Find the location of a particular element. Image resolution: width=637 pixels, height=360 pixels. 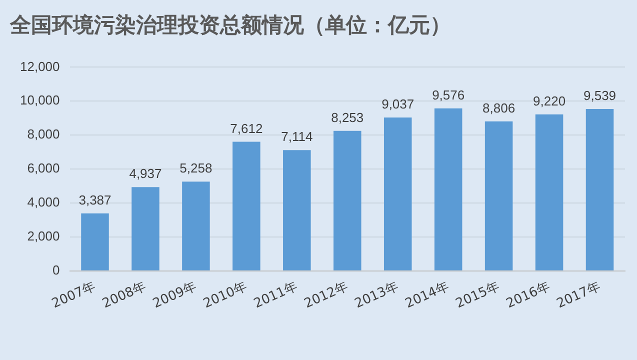

data-label: 8,806 is located at coordinates (499, 108).